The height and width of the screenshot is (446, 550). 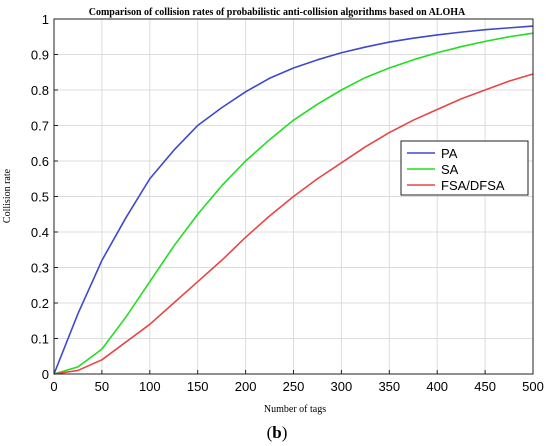 I want to click on x-tick-label: 450, so click(x=485, y=386).